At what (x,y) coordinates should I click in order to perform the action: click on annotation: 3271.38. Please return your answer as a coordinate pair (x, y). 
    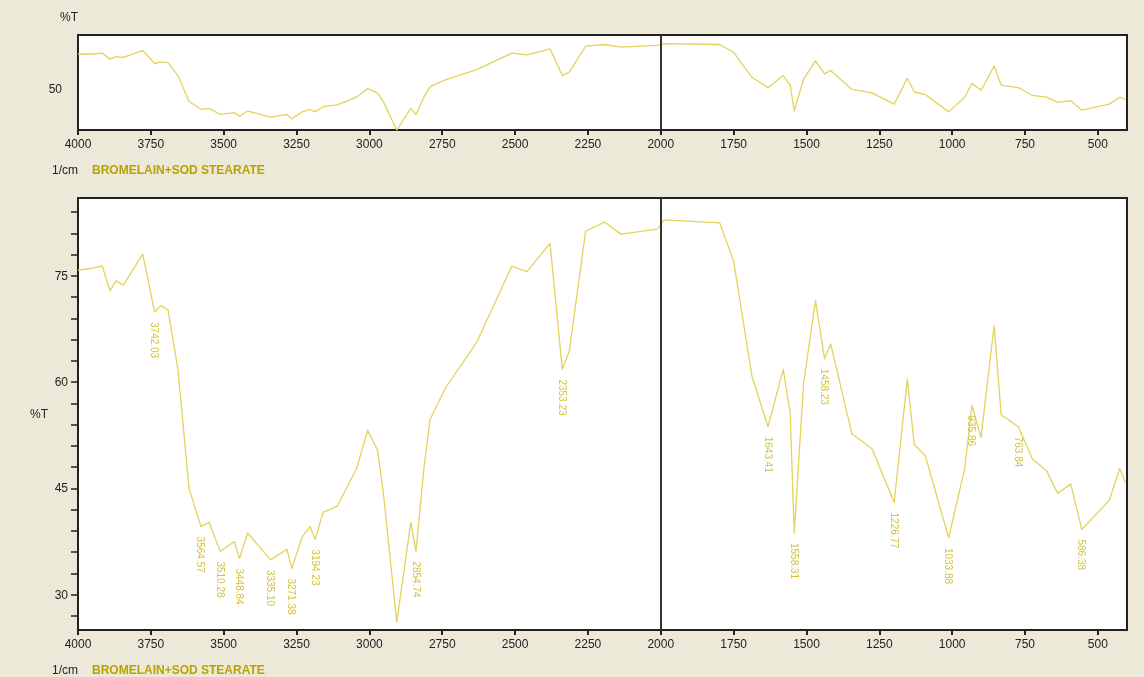
    Looking at the image, I should click on (292, 596).